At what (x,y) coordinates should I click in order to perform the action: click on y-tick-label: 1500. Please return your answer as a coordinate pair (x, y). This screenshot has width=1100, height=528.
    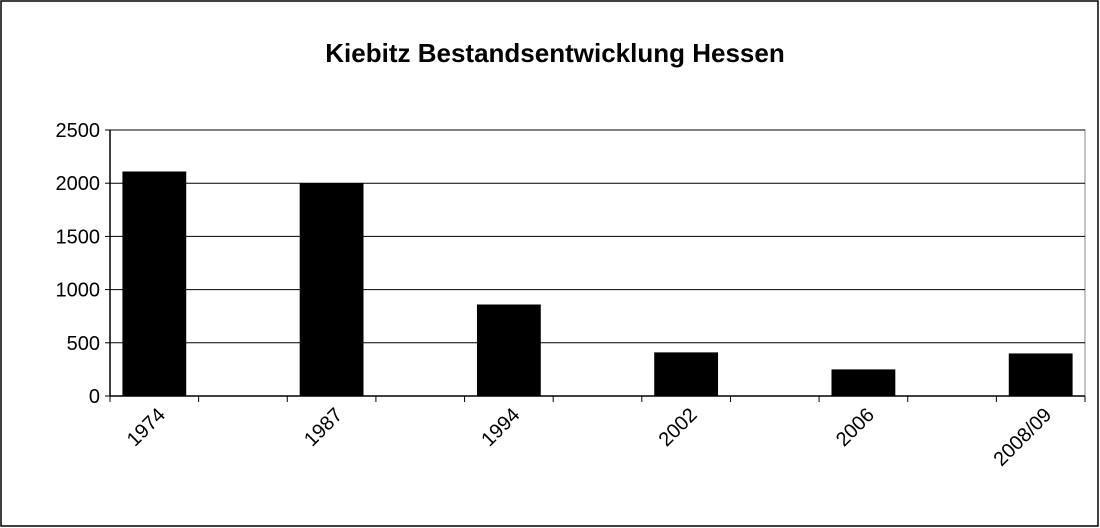
    Looking at the image, I should click on (78, 237).